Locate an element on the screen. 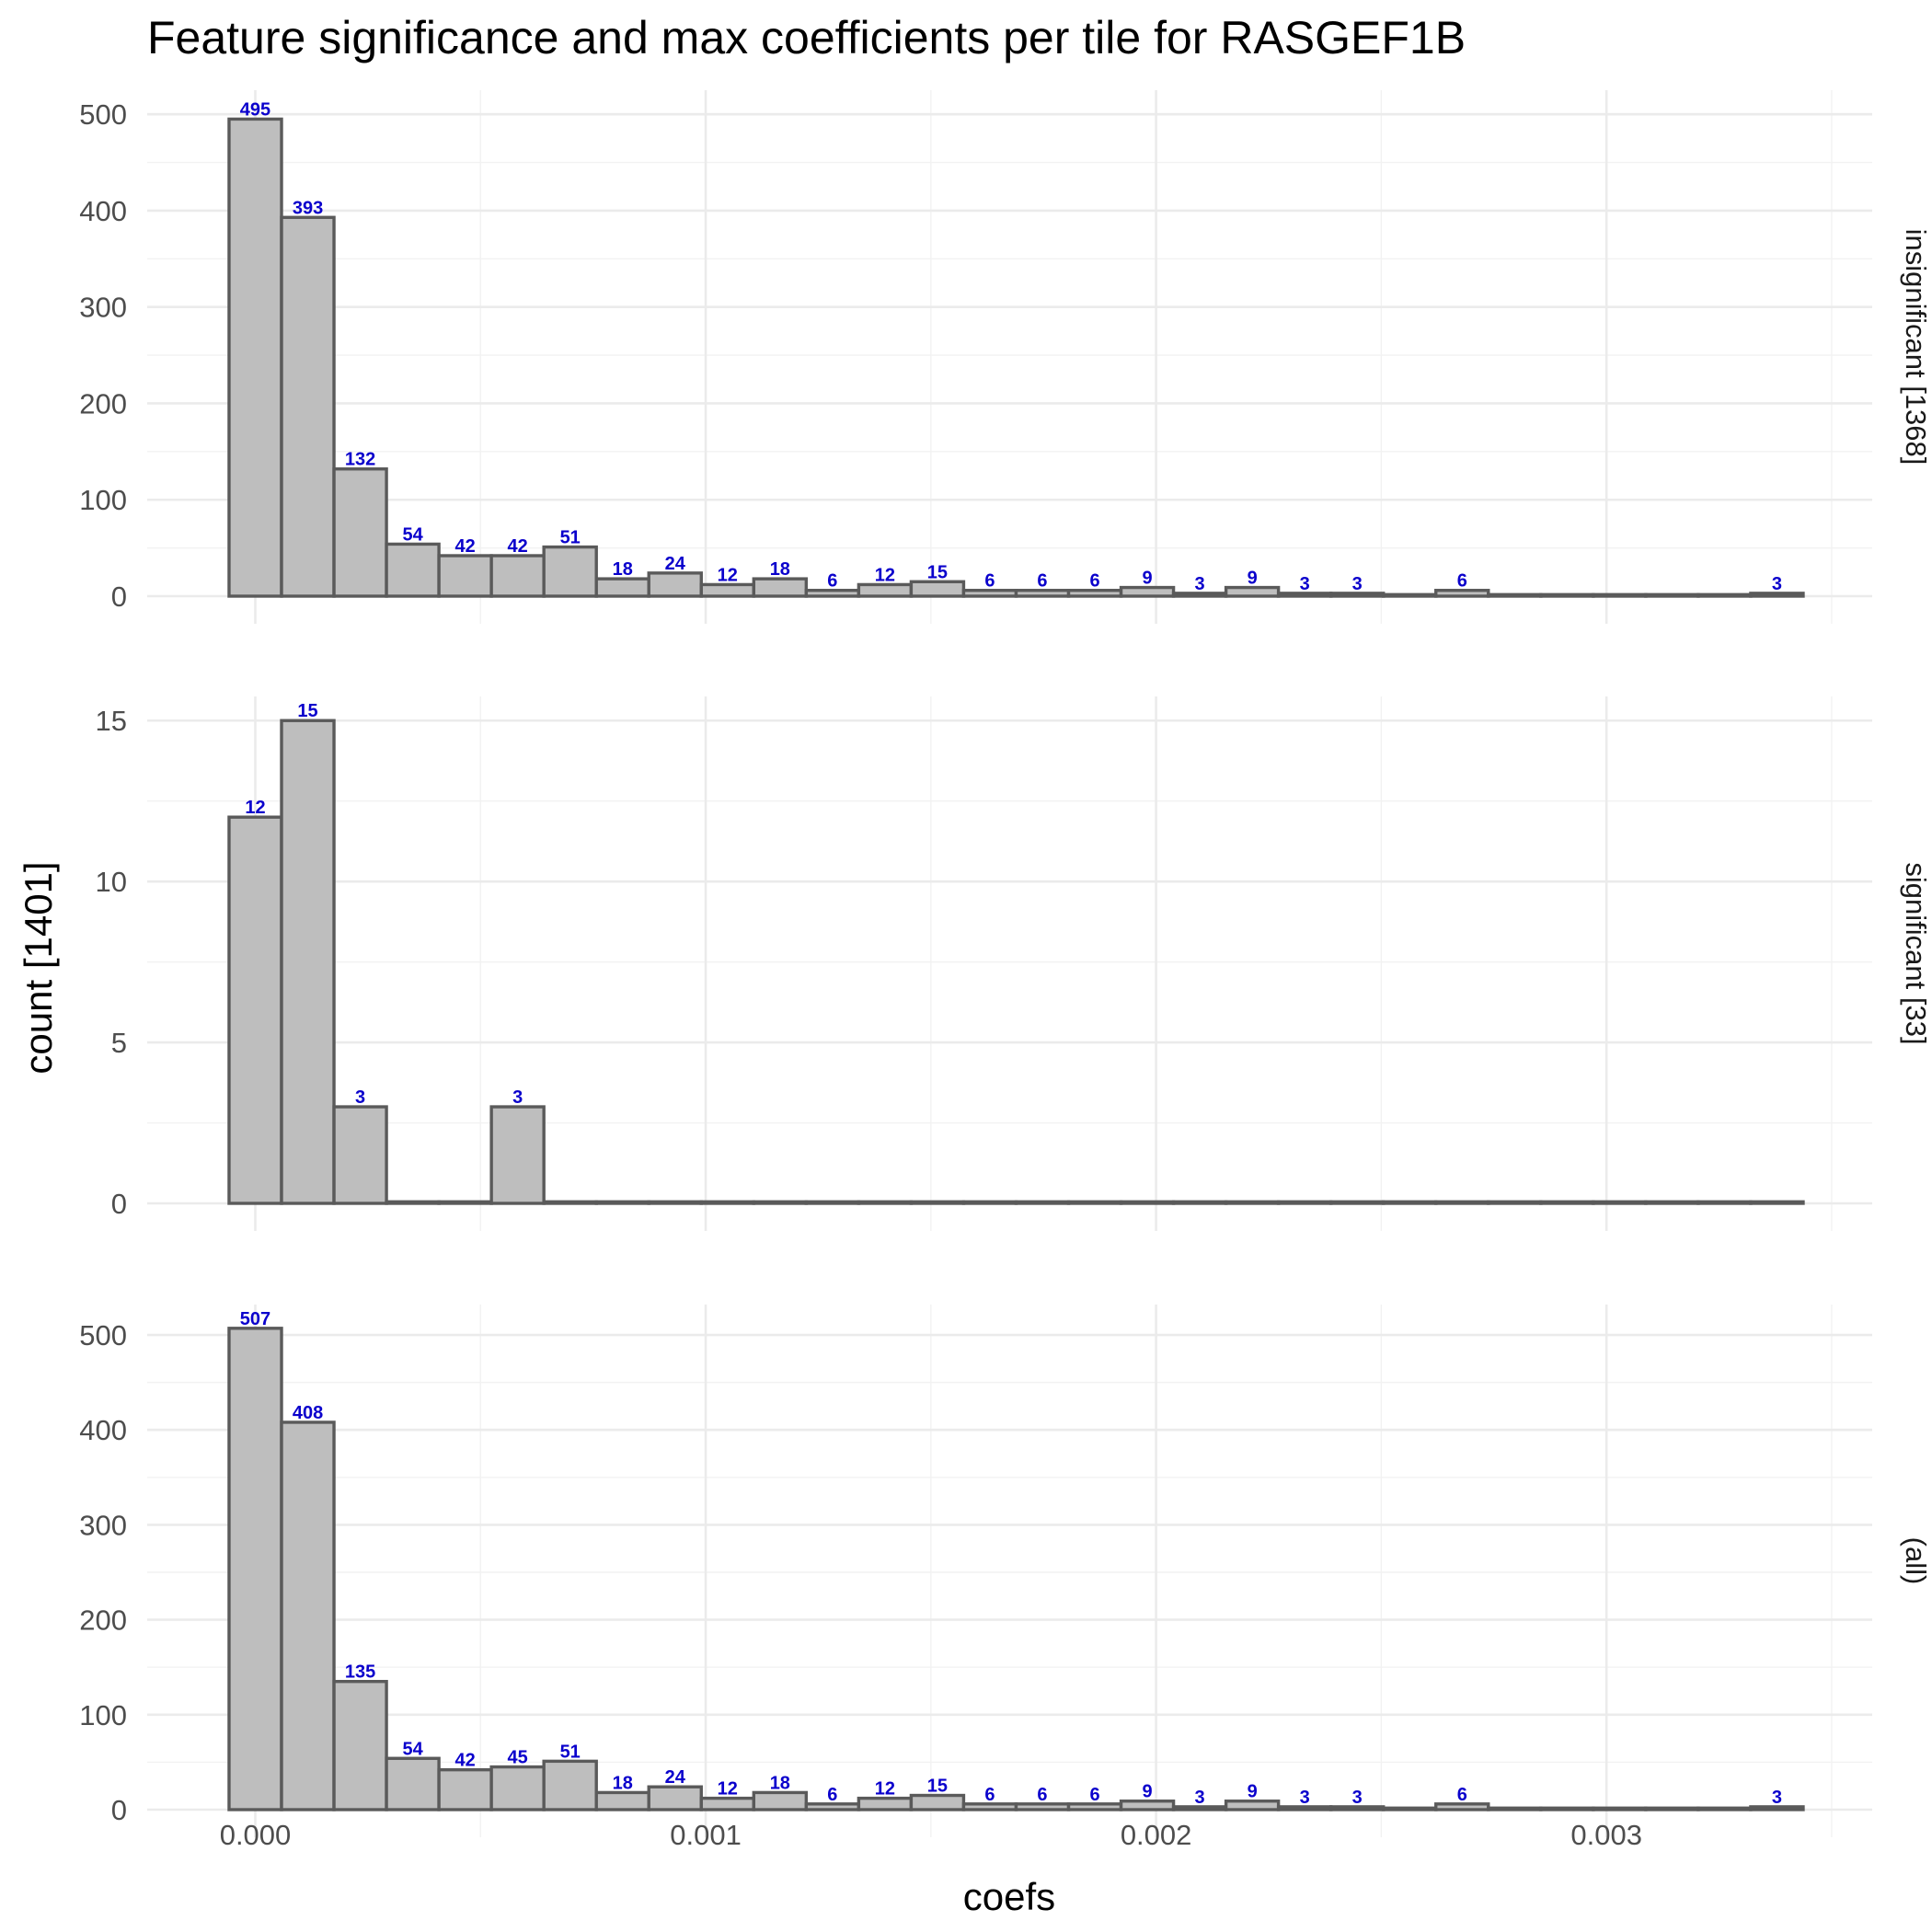 Image resolution: width=1932 pixels, height=1932 pixels. bar-count-label: 393 is located at coordinates (308, 208).